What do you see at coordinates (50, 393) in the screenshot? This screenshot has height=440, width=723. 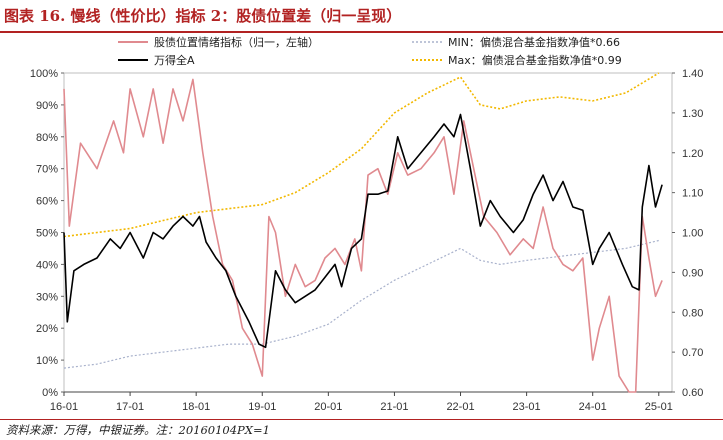 I see `y-left-tick-label: 0%` at bounding box center [50, 393].